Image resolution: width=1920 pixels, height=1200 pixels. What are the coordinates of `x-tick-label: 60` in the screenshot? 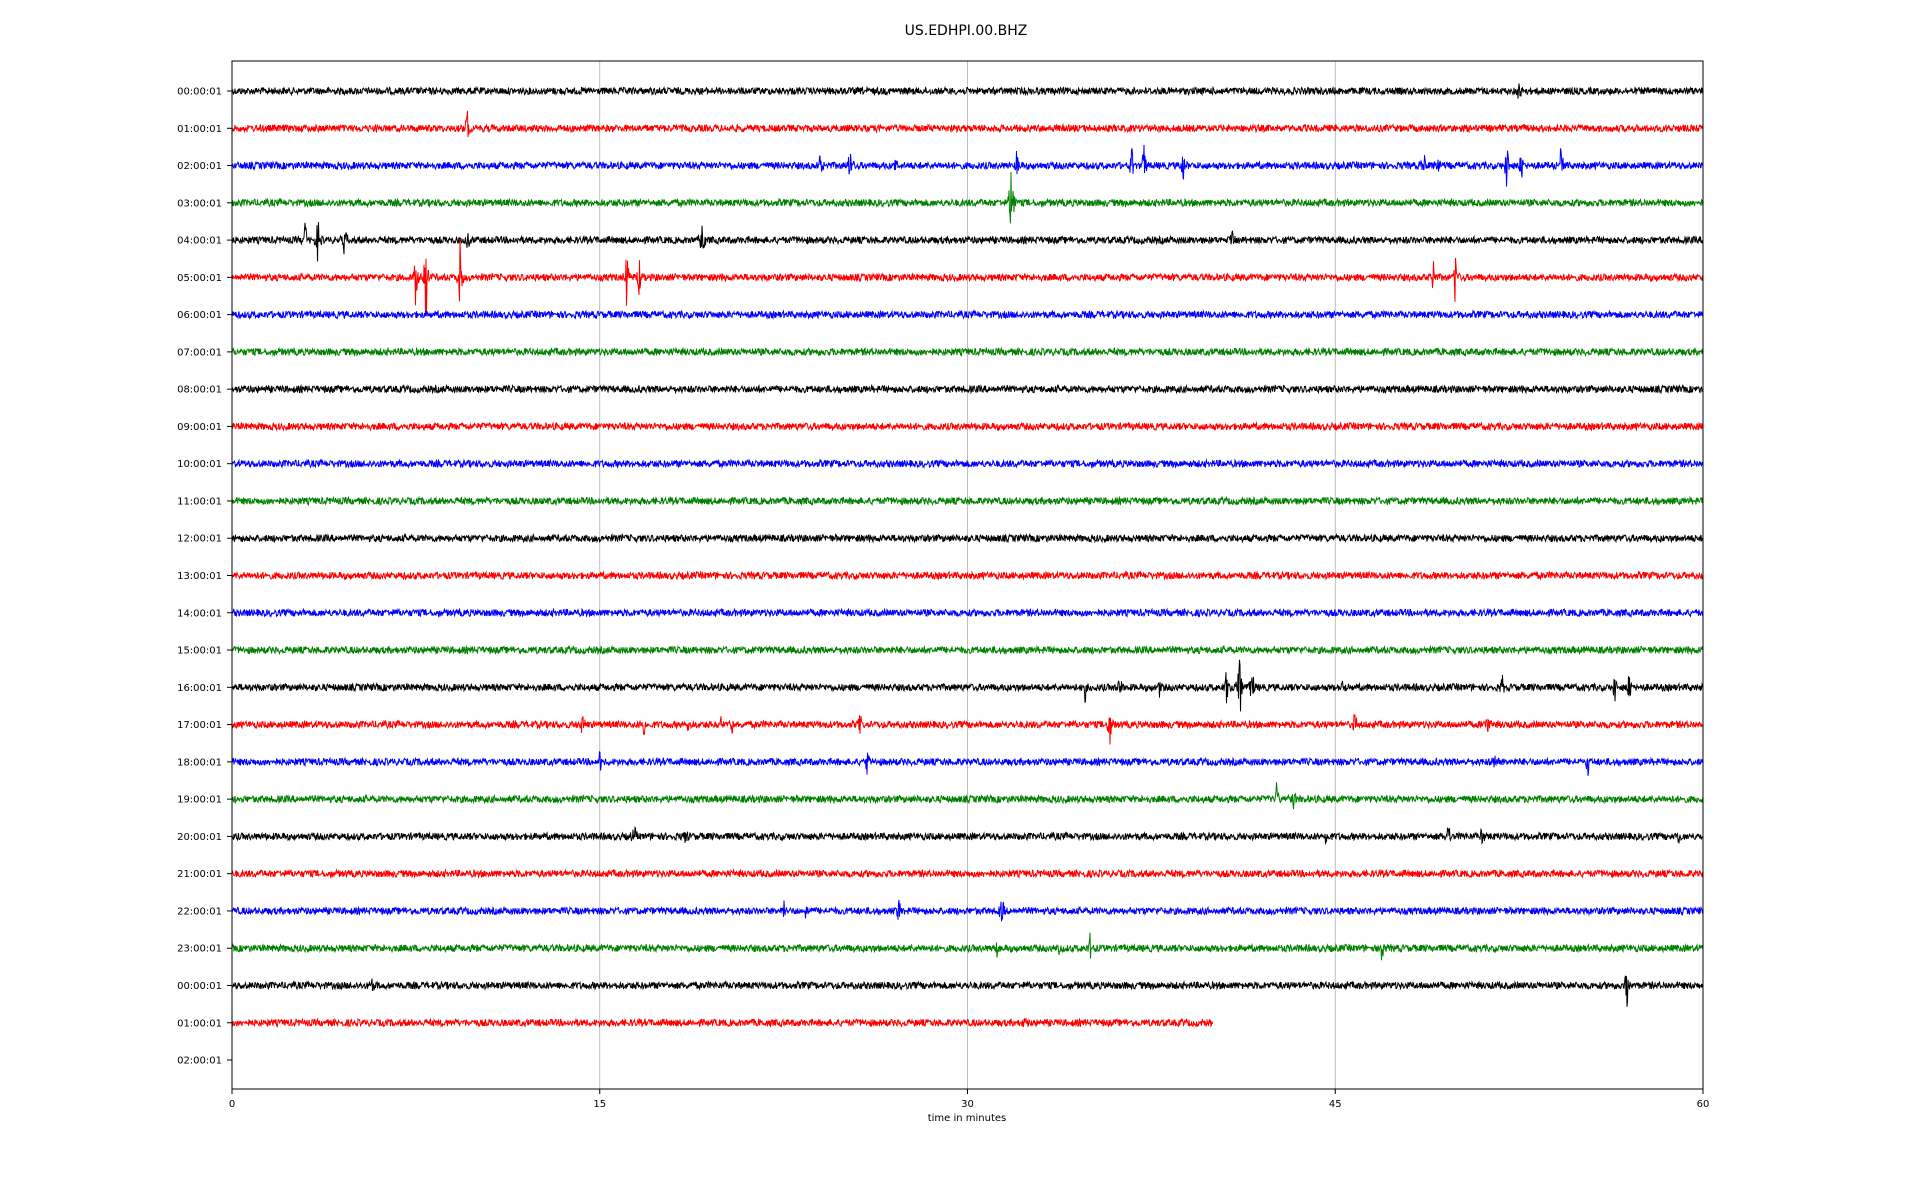 It's located at (1703, 1104).